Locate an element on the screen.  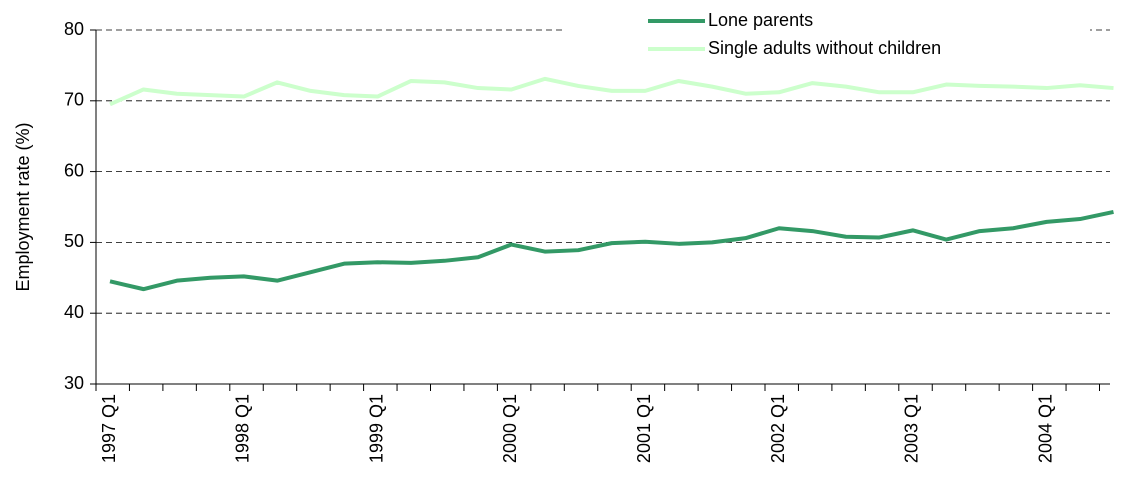
x-tick-label: 2004 Q1 is located at coordinates (1045, 428).